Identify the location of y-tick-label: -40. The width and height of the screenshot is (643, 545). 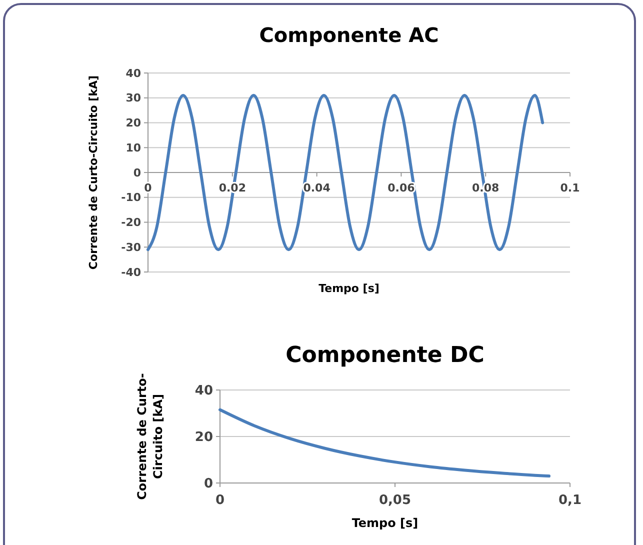
(131, 272).